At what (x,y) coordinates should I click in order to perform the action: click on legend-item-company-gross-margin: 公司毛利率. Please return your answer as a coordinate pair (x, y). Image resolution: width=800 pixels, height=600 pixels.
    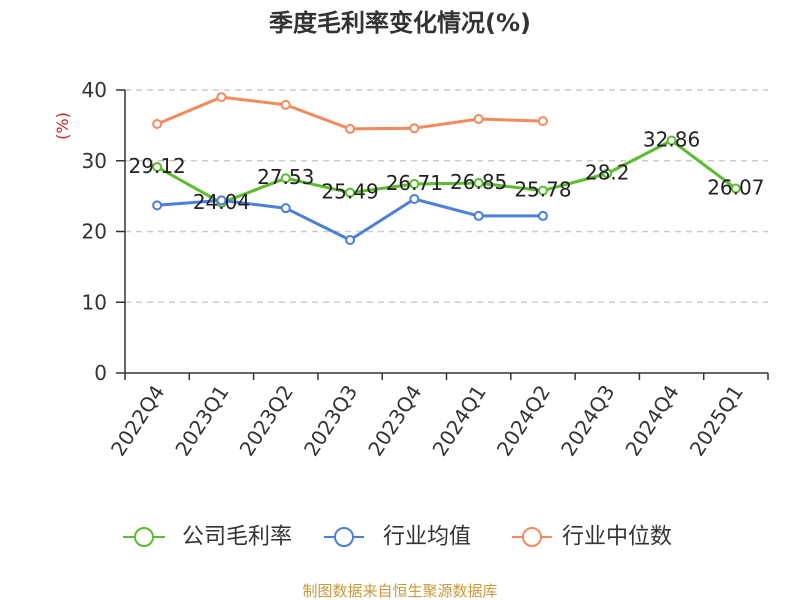
    Looking at the image, I should click on (207, 537).